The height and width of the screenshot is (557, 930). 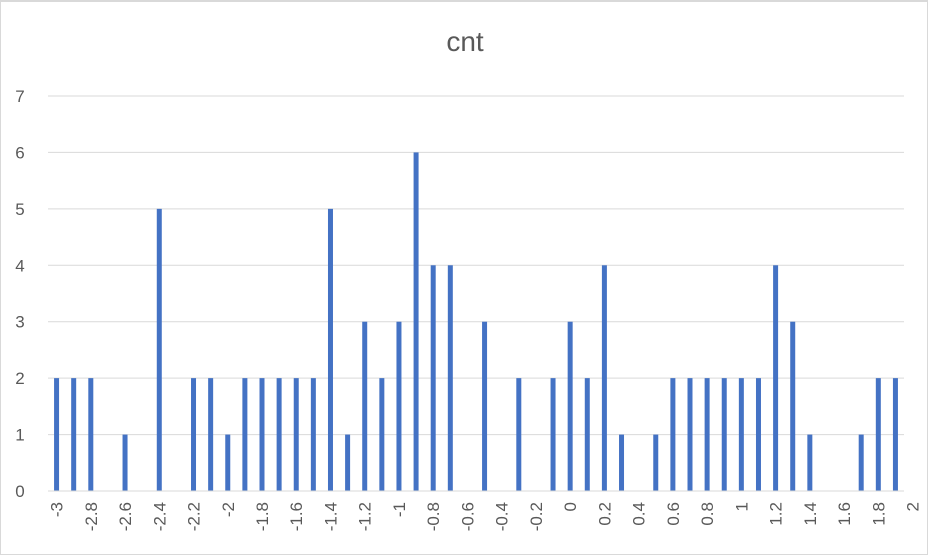 I want to click on y-tick-label: 0, so click(x=19, y=491).